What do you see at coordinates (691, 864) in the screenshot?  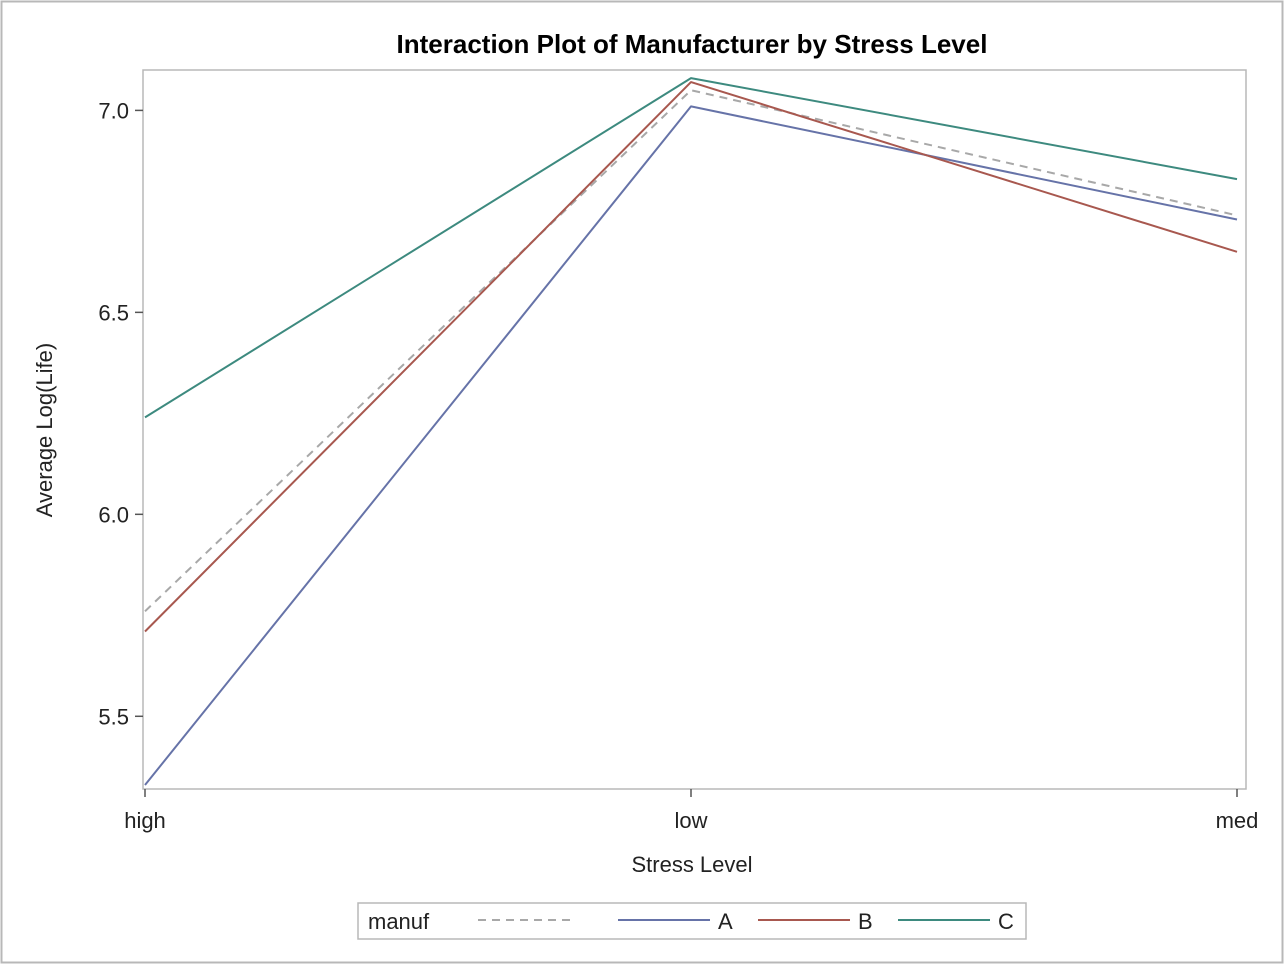 I see `x-axis-label: Stress Level` at bounding box center [691, 864].